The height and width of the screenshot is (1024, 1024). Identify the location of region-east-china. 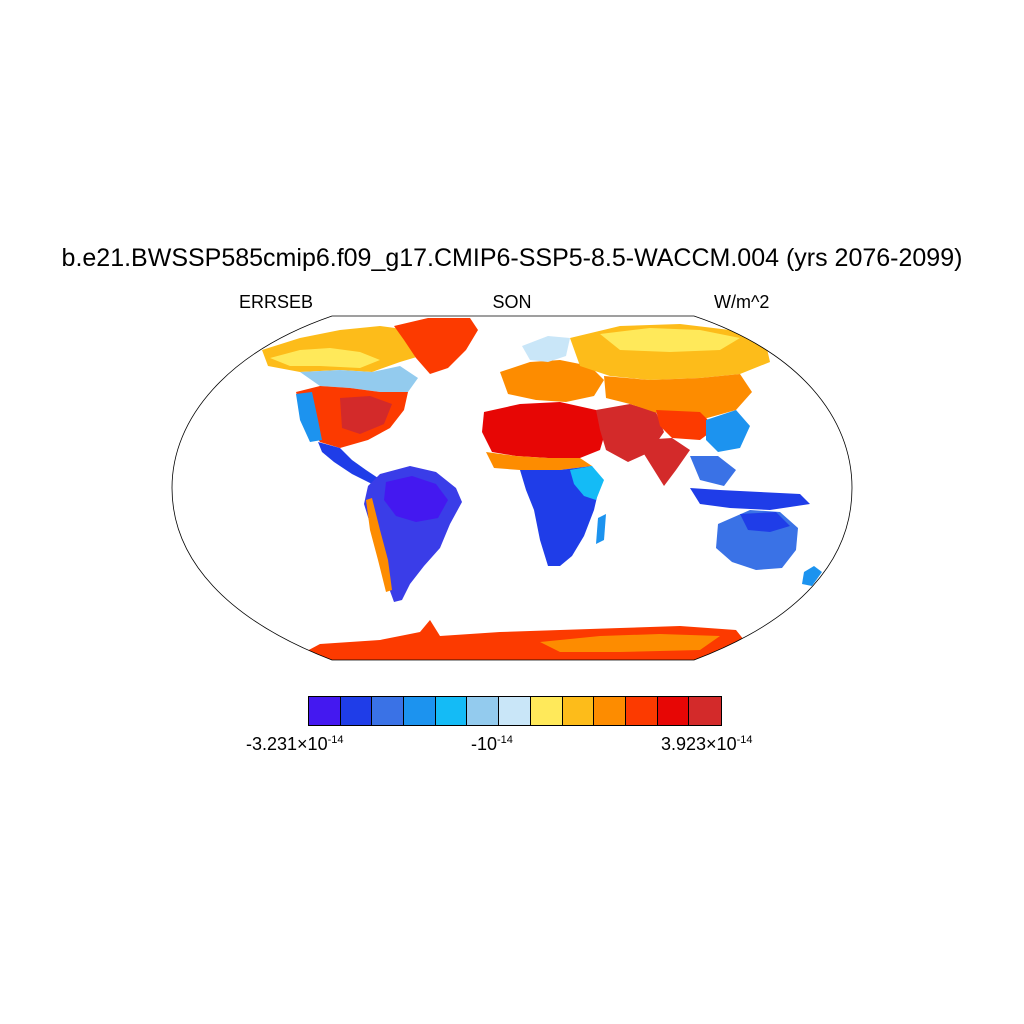
(728, 431).